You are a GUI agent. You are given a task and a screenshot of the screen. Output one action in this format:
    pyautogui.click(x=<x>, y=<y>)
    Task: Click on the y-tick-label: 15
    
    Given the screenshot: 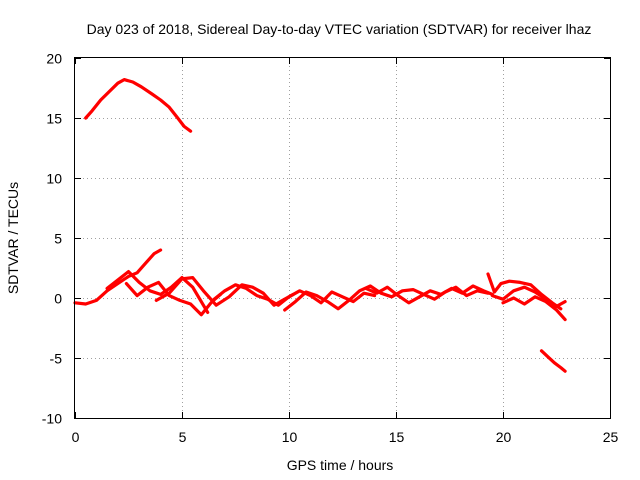 What is the action you would take?
    pyautogui.click(x=54, y=119)
    